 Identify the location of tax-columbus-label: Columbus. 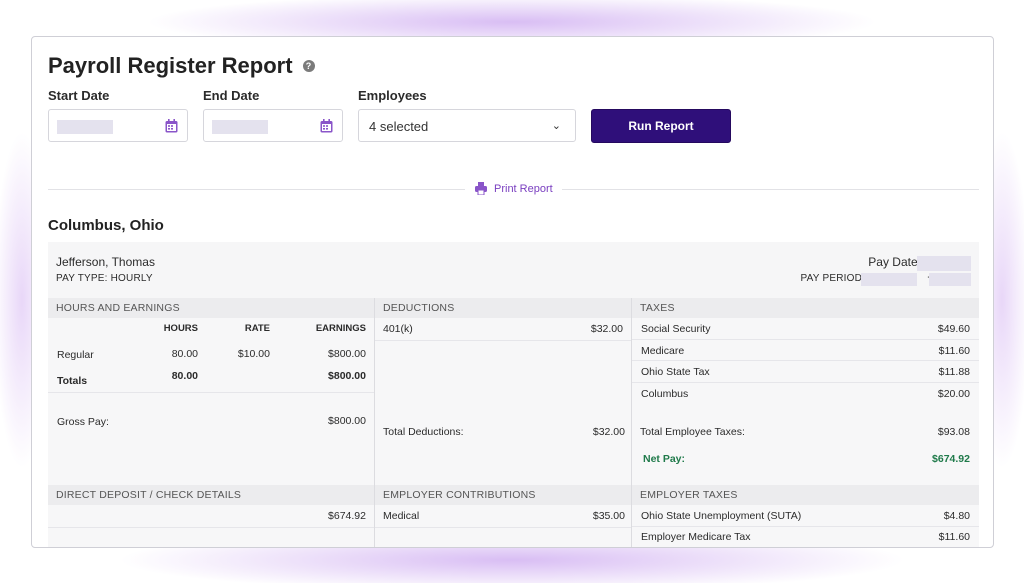
(665, 394).